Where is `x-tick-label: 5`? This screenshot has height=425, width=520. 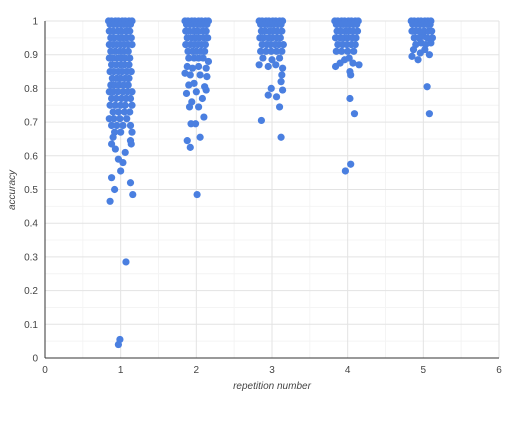 x-tick-label: 5 is located at coordinates (424, 370).